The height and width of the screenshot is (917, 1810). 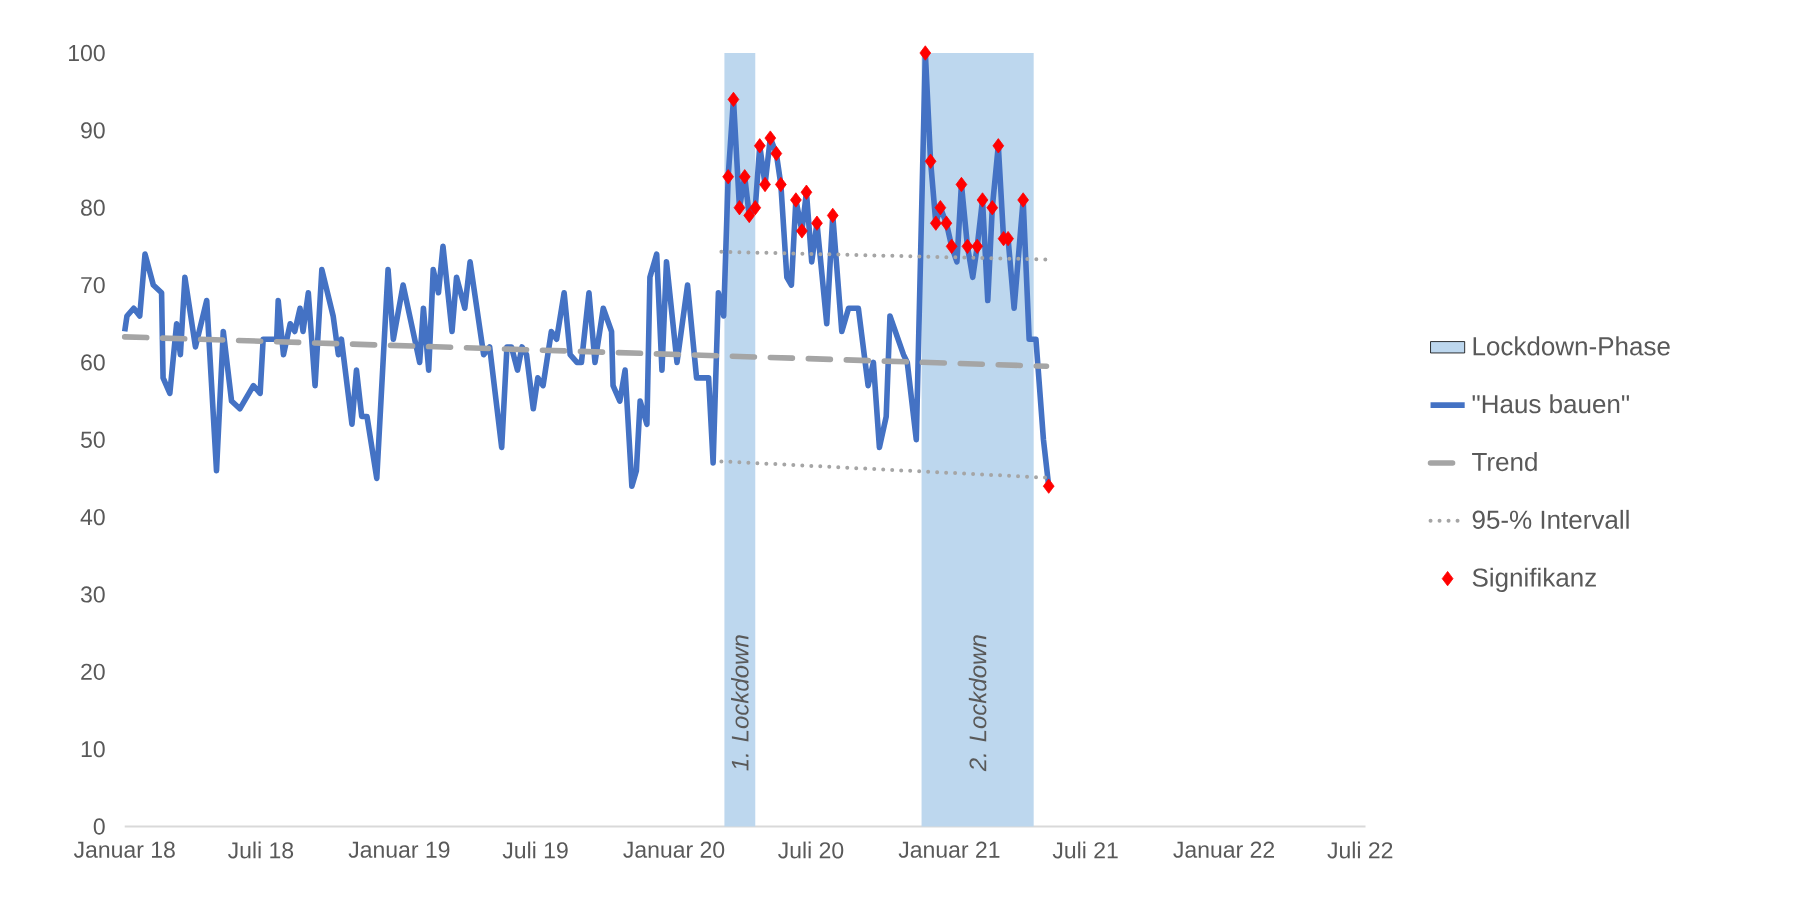 What do you see at coordinates (1534, 579) in the screenshot?
I see `legend-label: Signifikanz` at bounding box center [1534, 579].